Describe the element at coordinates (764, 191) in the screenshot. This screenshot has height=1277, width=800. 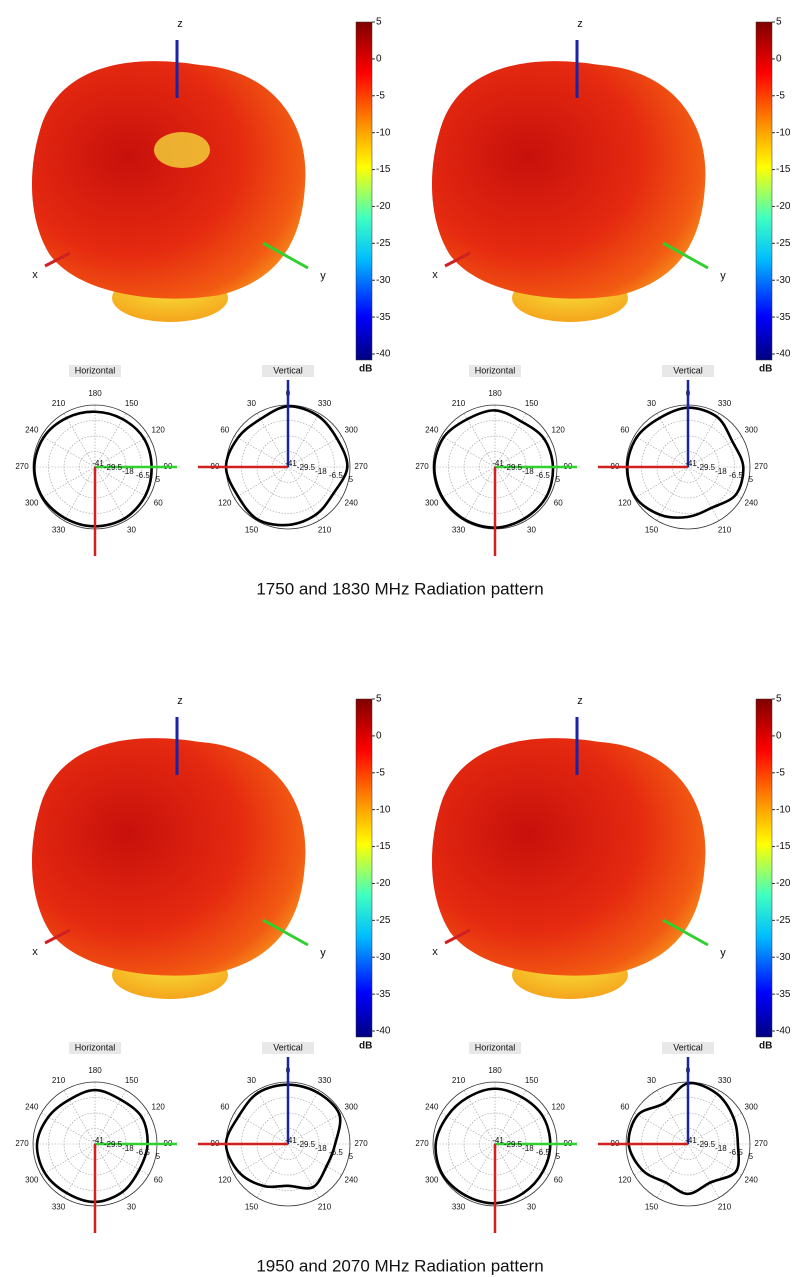
I see `colorbar` at that location.